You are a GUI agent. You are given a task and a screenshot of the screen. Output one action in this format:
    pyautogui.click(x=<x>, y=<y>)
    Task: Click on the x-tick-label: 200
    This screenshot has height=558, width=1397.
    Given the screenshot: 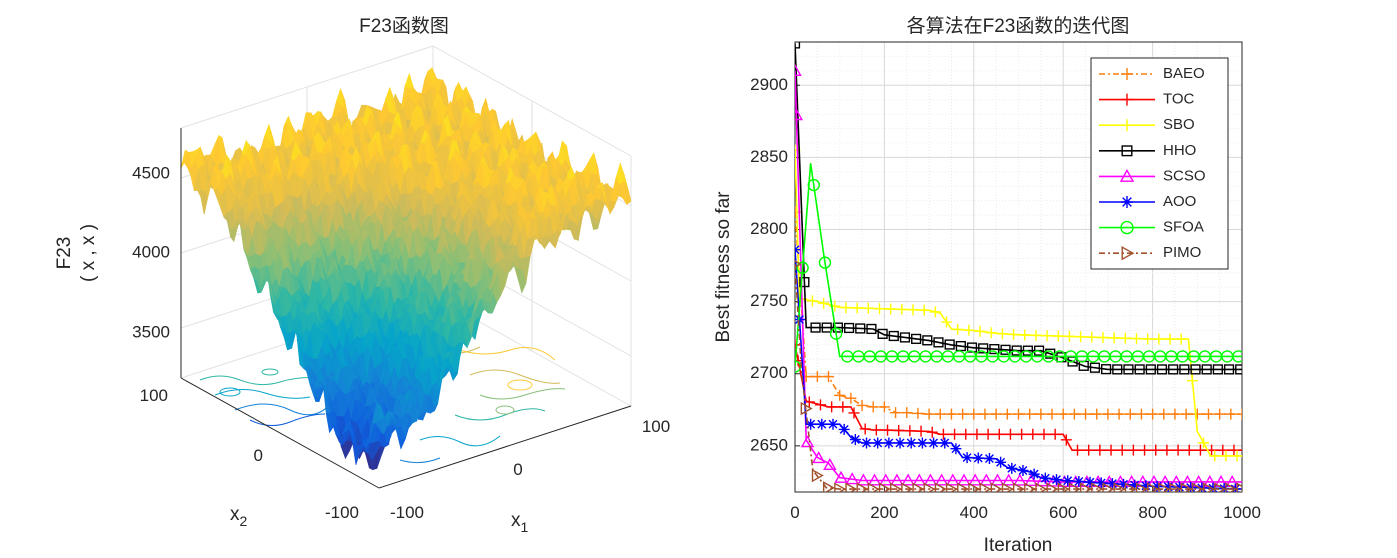 What is the action you would take?
    pyautogui.click(x=884, y=512)
    